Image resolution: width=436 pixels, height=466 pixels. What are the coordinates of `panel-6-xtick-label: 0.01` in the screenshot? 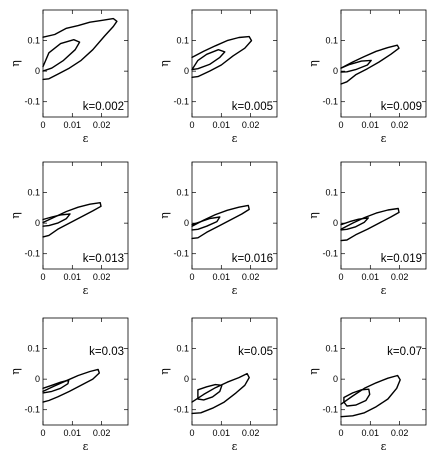 It's located at (371, 277).